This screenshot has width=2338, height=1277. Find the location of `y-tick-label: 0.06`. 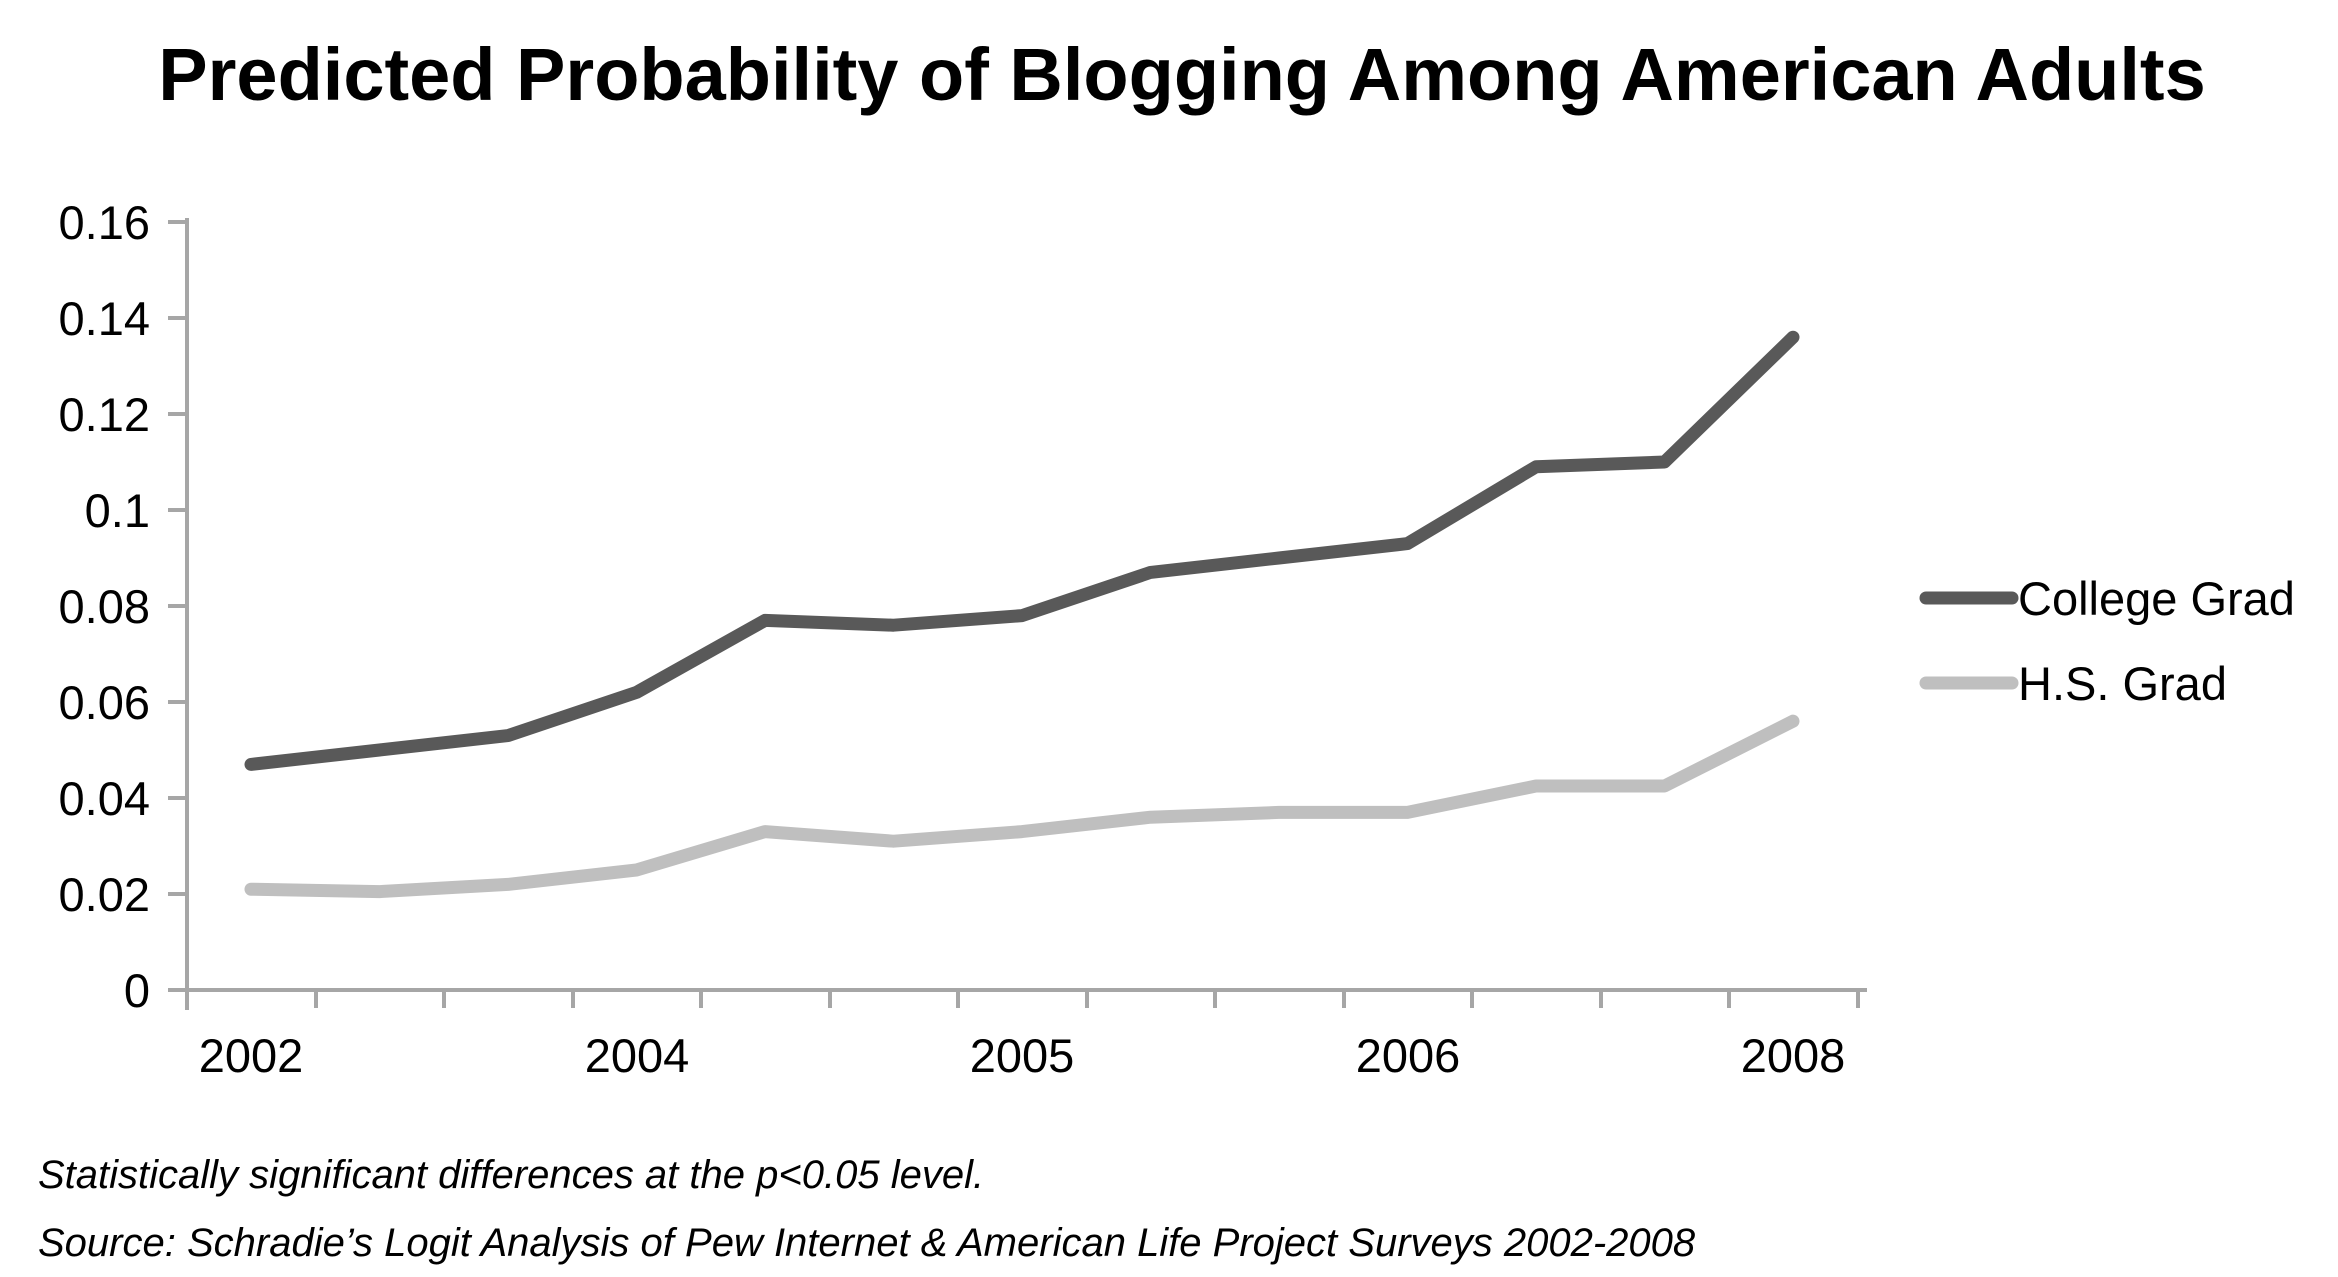

y-tick-label: 0.06 is located at coordinates (104, 702).